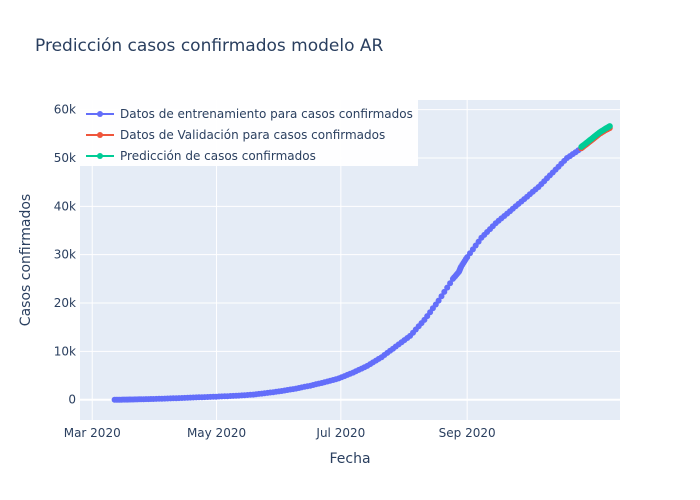 This screenshot has height=500, width=700. I want to click on y-tick-label: 30k, so click(65, 255).